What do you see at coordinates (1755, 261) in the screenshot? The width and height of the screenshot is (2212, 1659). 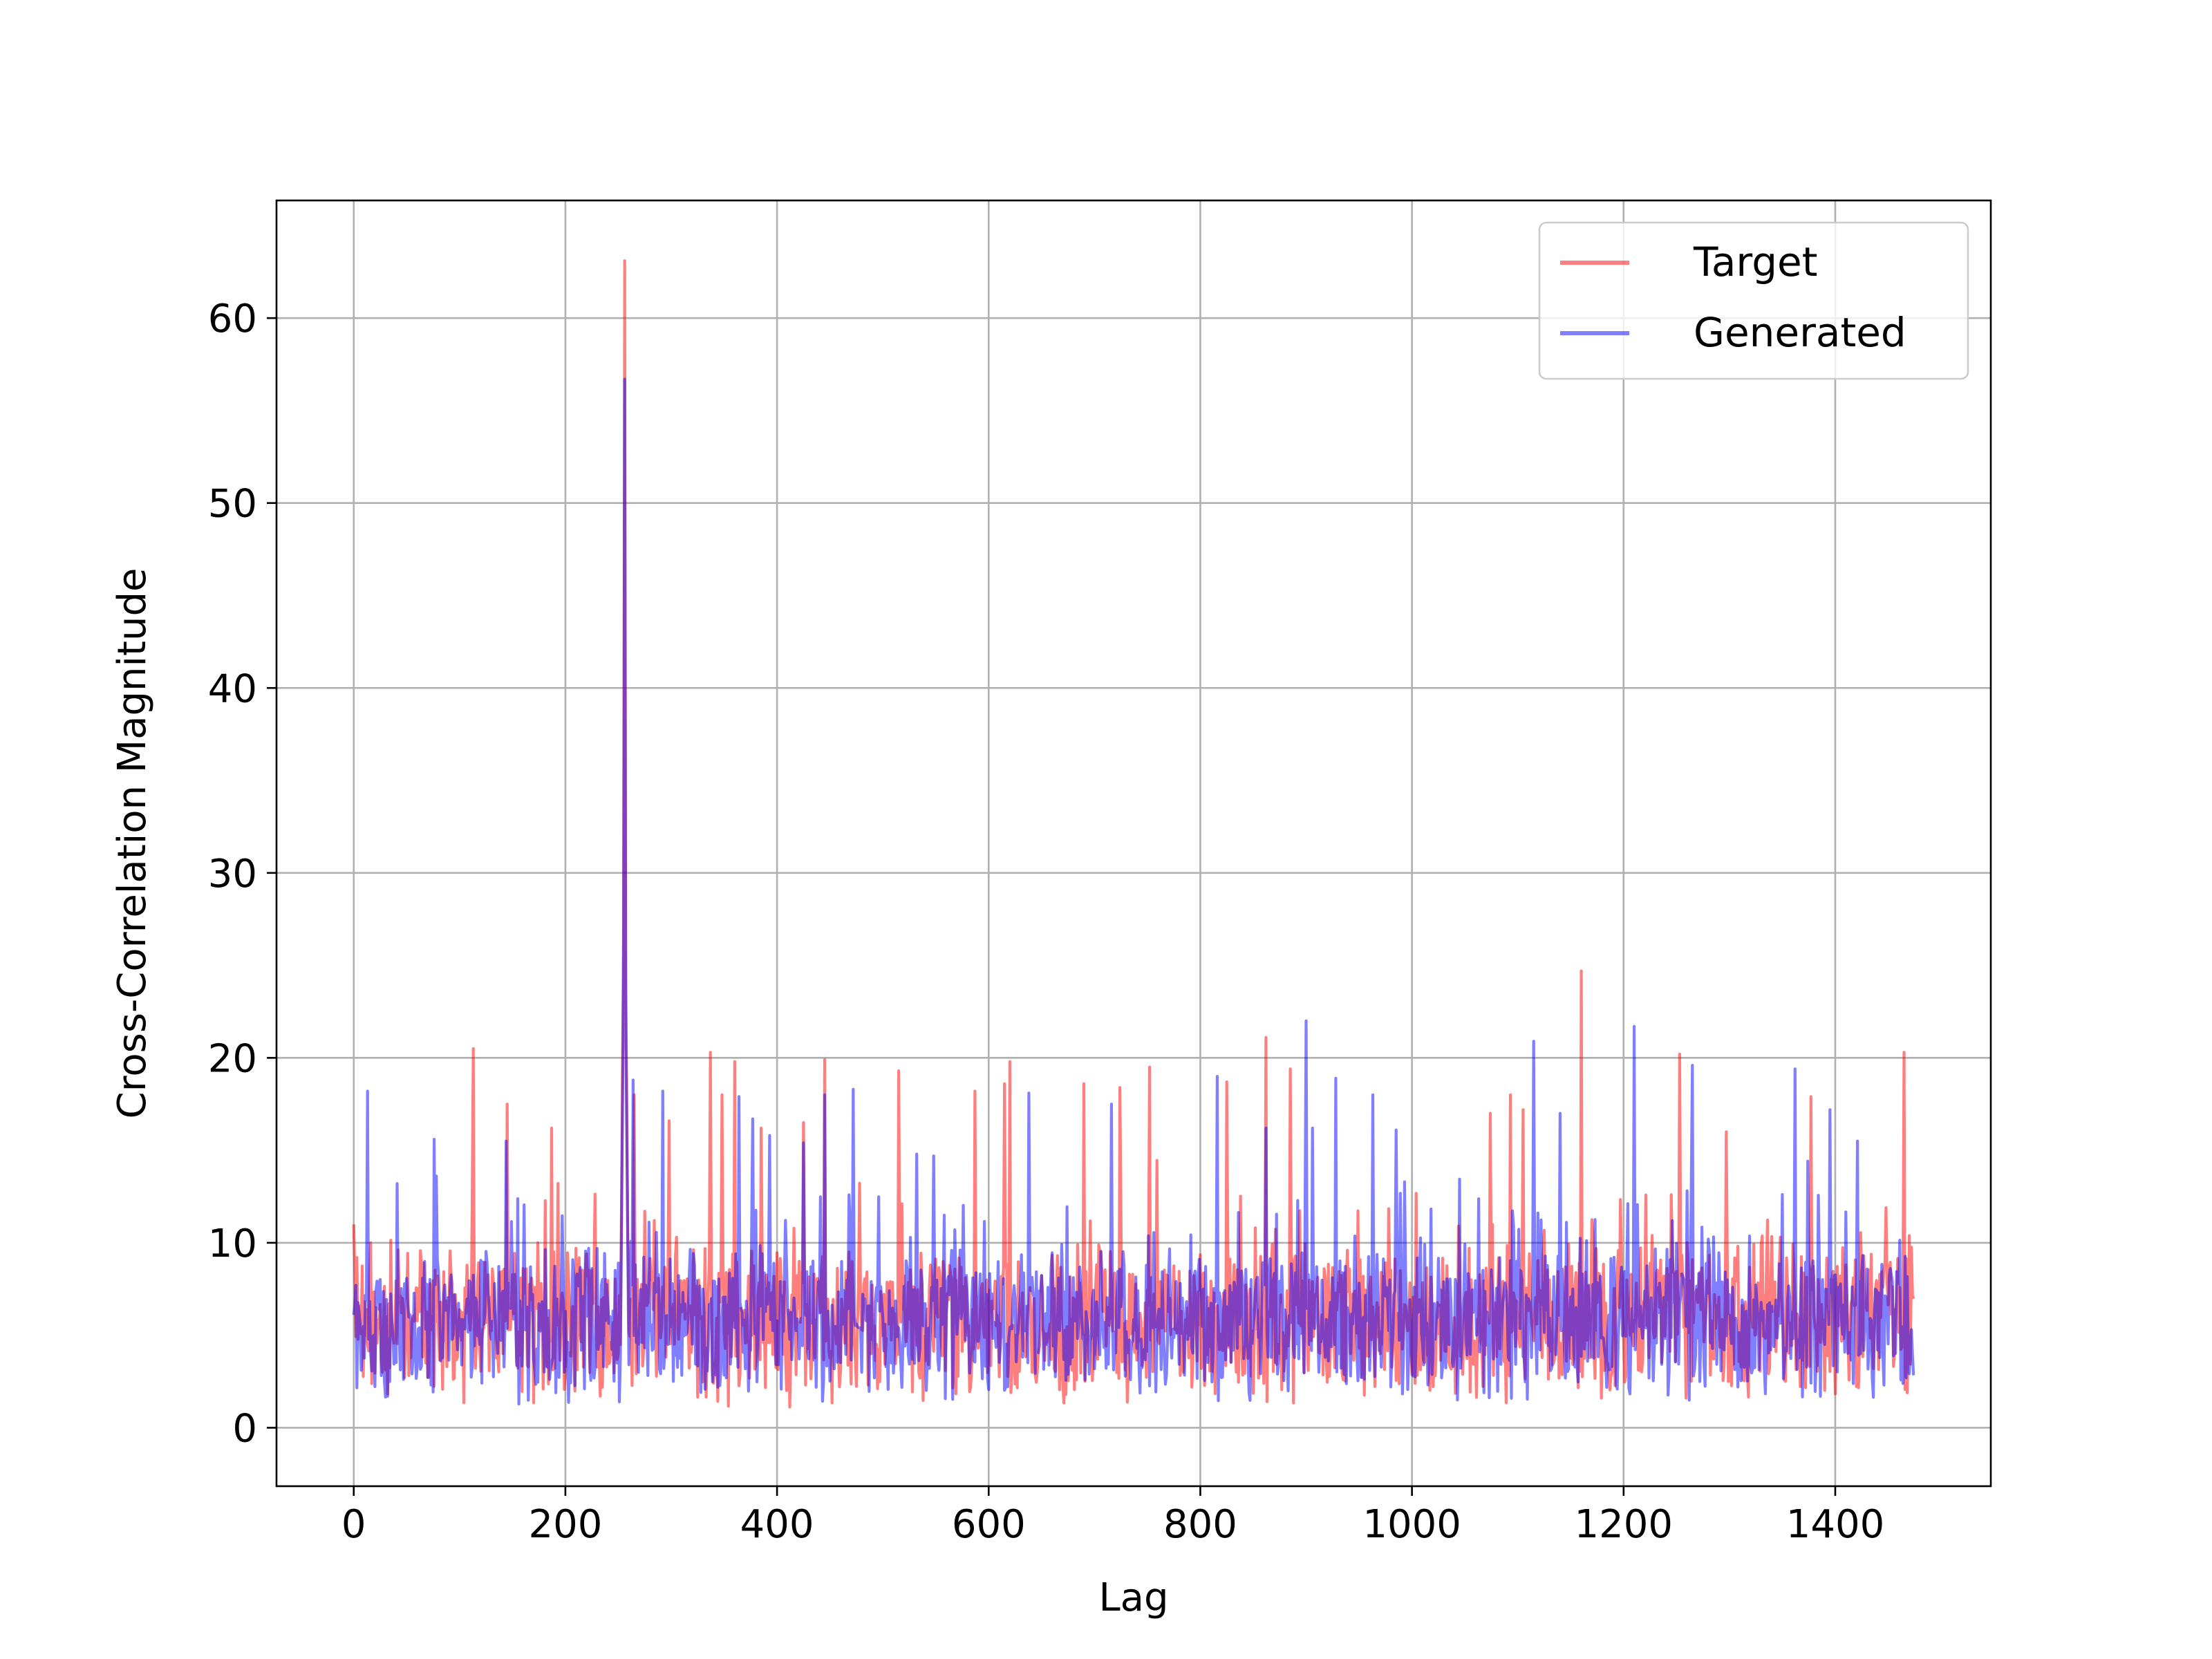 I see `legend-label-target: Target` at bounding box center [1755, 261].